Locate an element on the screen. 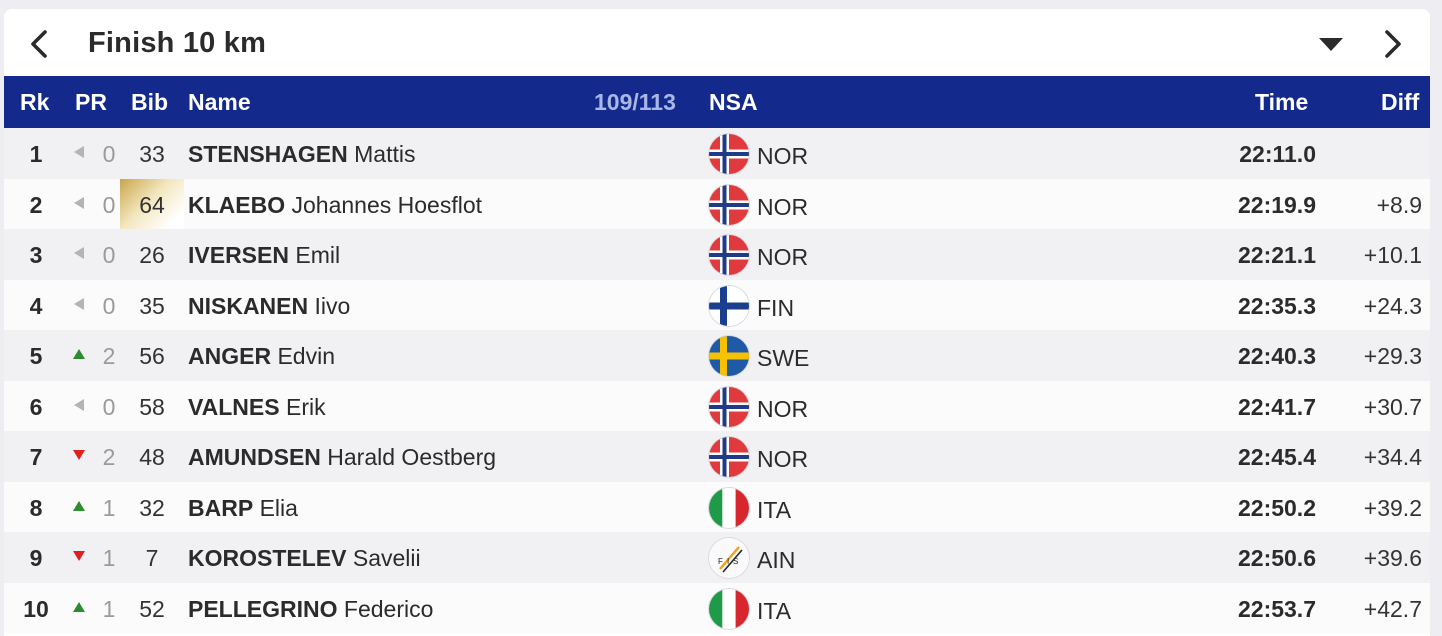 This screenshot has width=1442, height=636. column-header-time: Time is located at coordinates (1282, 102).